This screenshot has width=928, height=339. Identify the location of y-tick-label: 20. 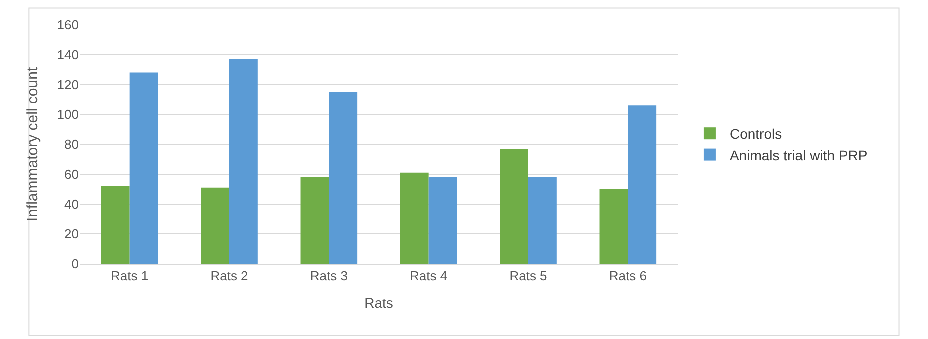
(71, 234).